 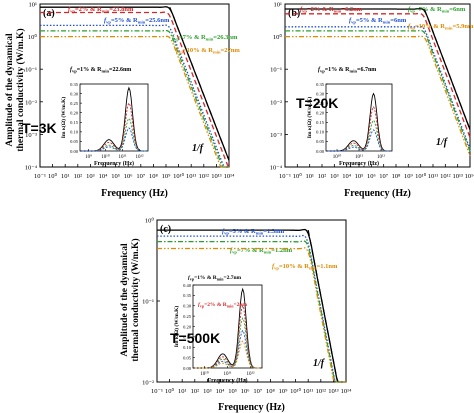 What do you see at coordinates (347, 176) in the screenshot?
I see `x-tick-label: 10⁴` at bounding box center [347, 176].